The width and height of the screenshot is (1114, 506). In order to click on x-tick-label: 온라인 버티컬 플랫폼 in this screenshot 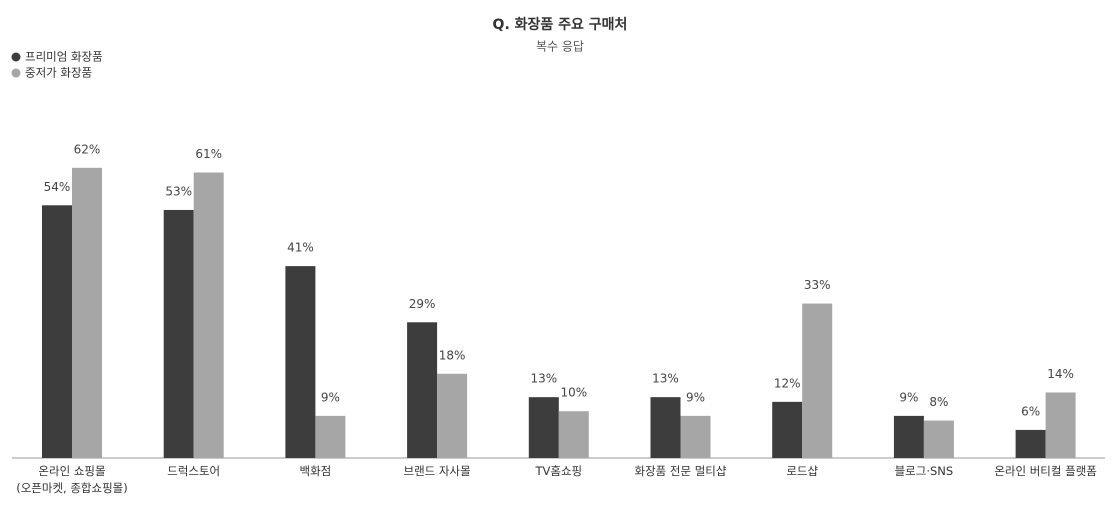, I will do `click(1045, 471)`.